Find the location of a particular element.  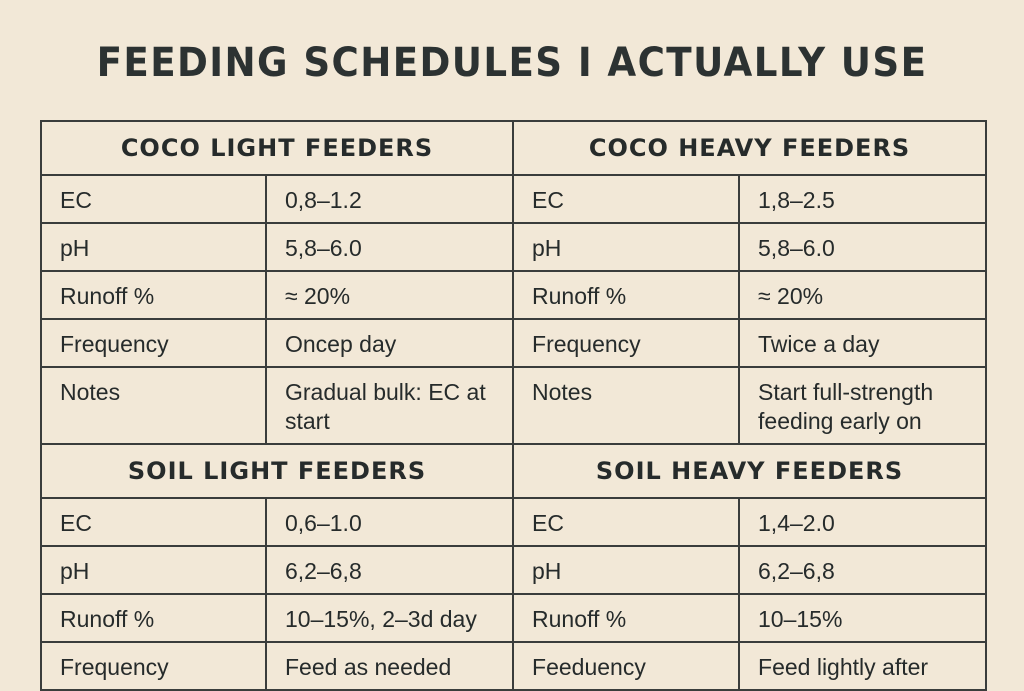

row-value: Gradual bulk: EC at start is located at coordinates (389, 405).